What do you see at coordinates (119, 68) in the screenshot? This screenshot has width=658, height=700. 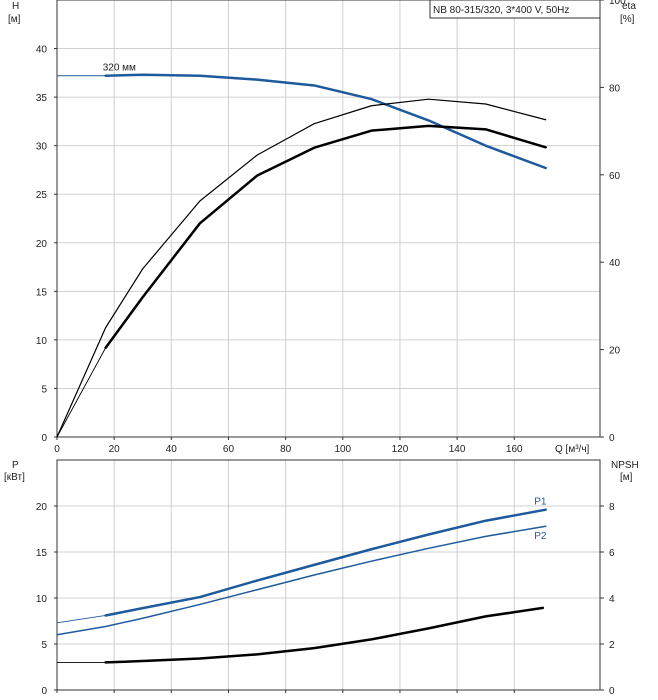 I see `upper-h_curve-label: 320 мм` at bounding box center [119, 68].